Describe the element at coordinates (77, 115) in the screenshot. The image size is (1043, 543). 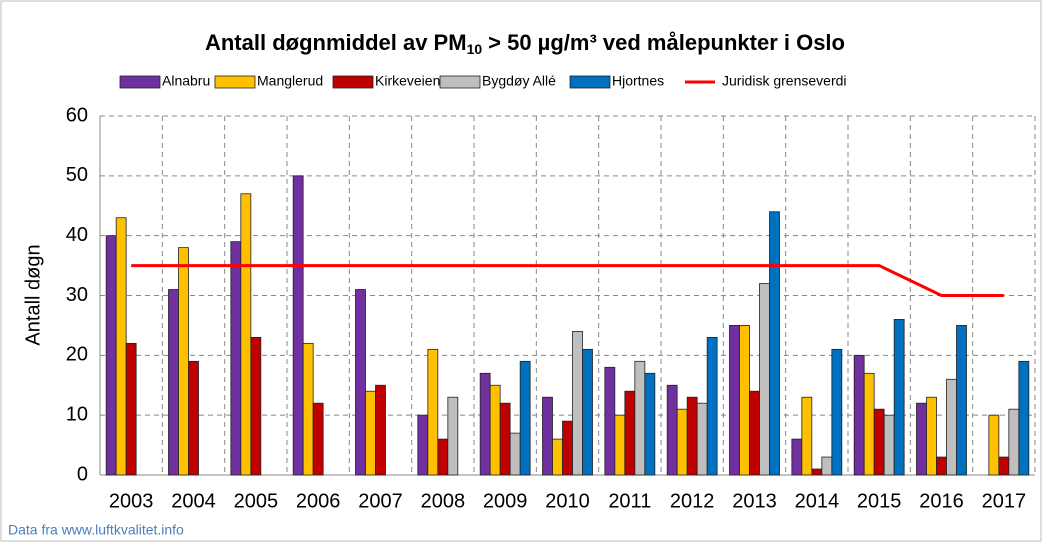
I see `y-tick-label: 60` at that location.